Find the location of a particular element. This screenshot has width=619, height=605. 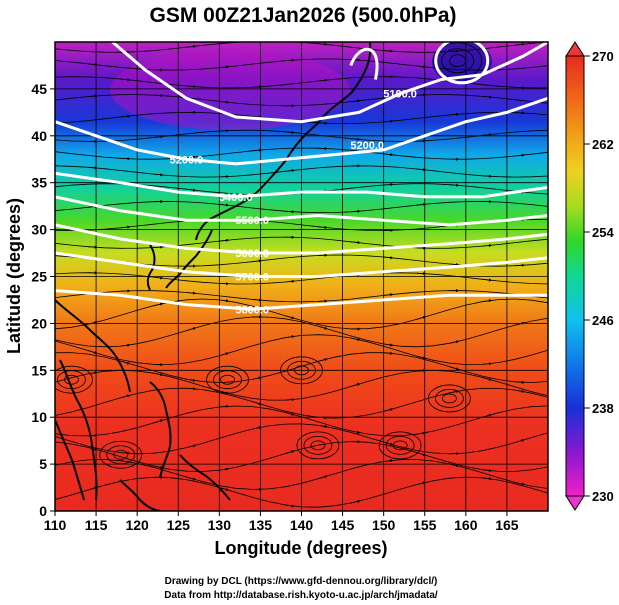

y-tick-label: 10 is located at coordinates (39, 417).